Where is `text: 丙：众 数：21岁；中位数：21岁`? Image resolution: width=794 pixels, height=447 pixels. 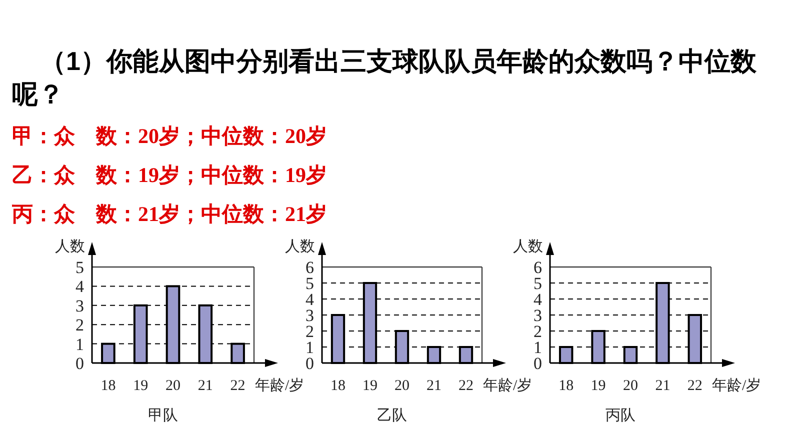
text: 丙：众 数：21岁；中位数：21岁 is located at coordinates (169, 214).